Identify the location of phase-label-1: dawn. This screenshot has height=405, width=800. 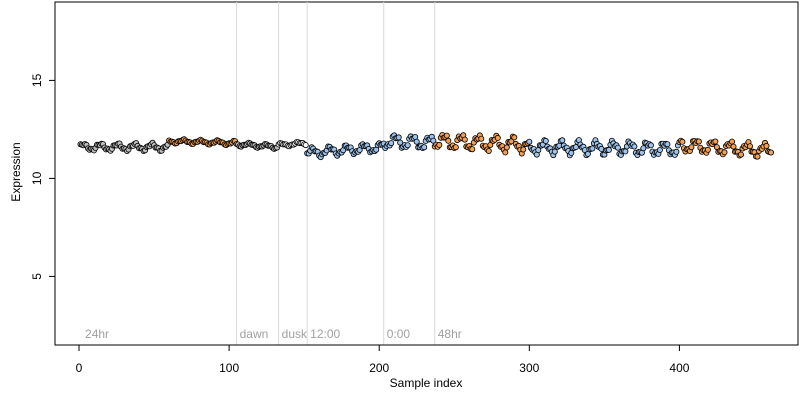
(254, 334).